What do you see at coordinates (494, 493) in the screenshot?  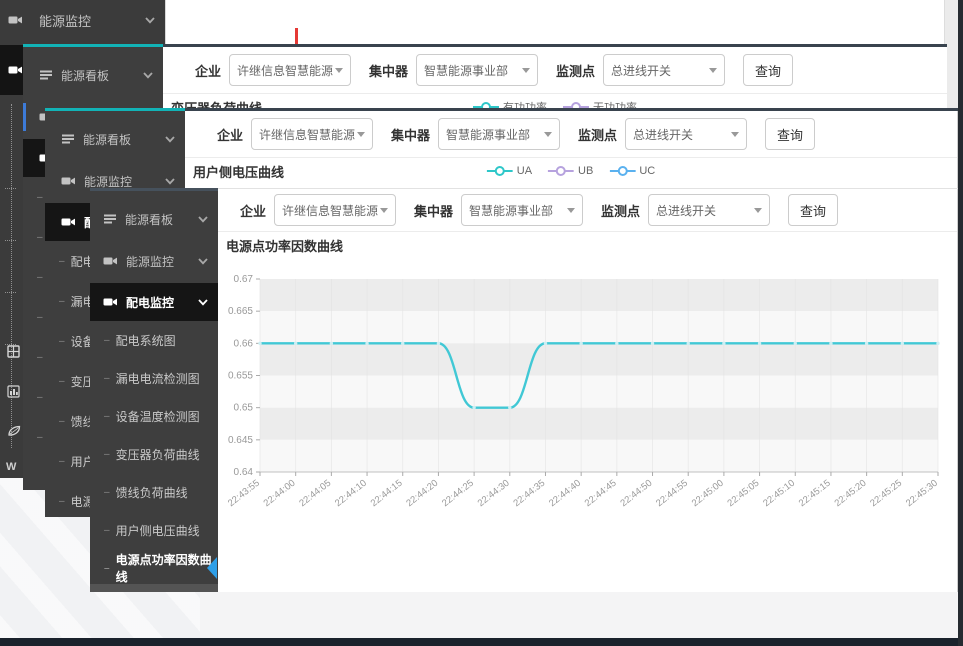 I see `svg-text: 22:44:30` at bounding box center [494, 493].